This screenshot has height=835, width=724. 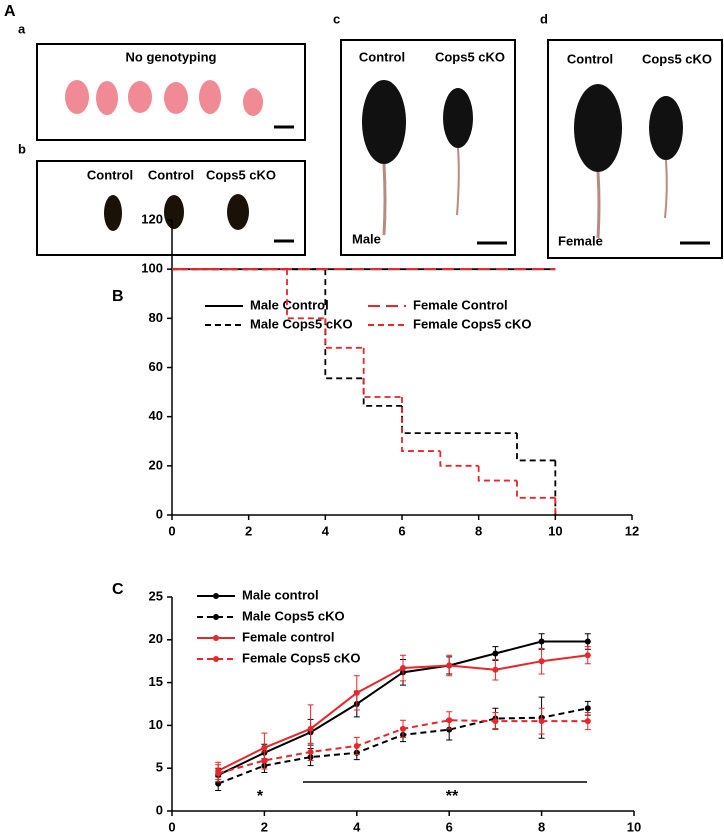 I want to click on photo-frame, so click(x=635, y=149).